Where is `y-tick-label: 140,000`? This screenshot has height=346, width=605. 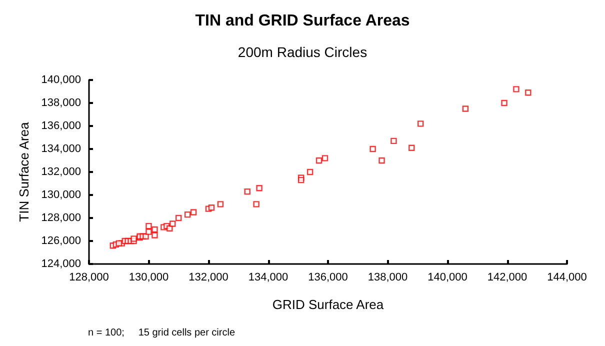
y-tick-label: 140,000 is located at coordinates (61, 80).